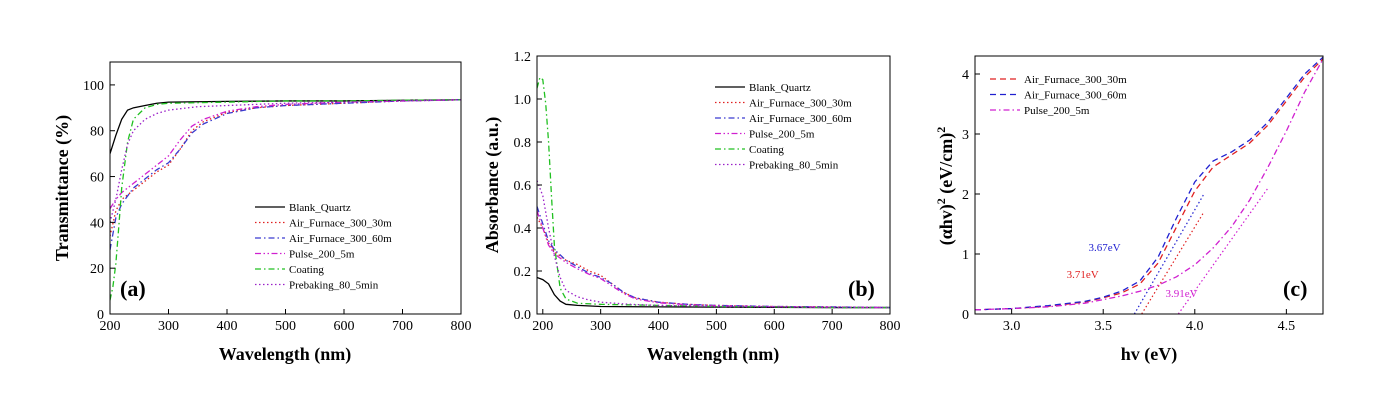 This screenshot has height=405, width=1384. I want to click on panel-a-x-axis-title: Wavelength (nm), so click(285, 354).